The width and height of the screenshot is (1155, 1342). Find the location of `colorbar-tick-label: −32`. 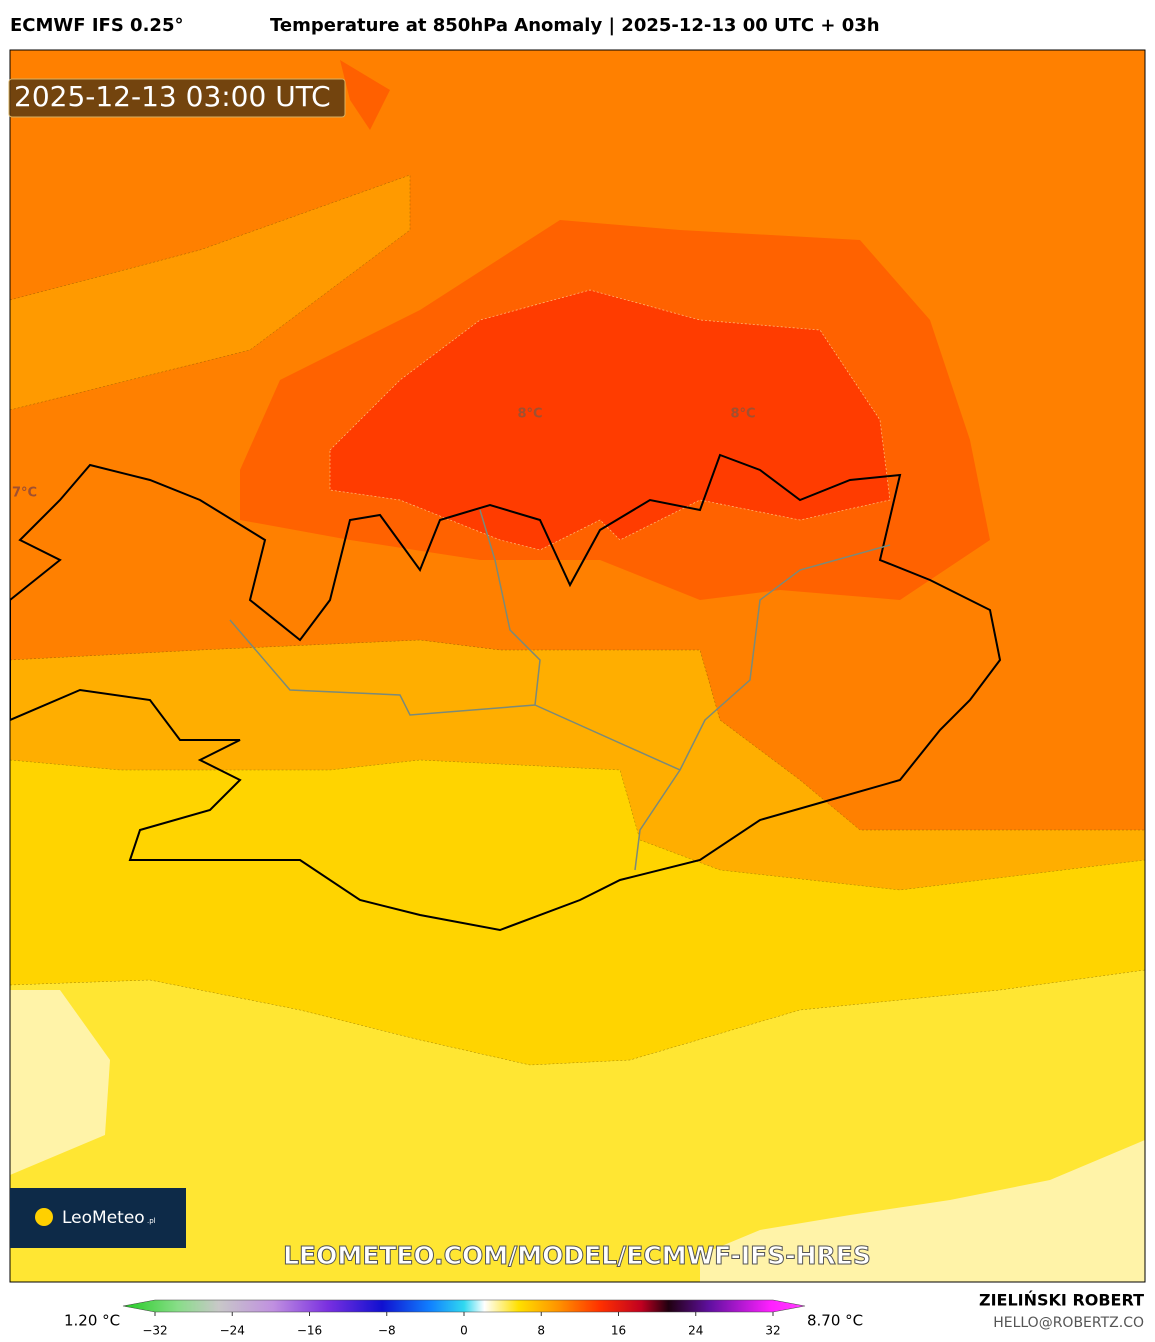

colorbar-tick-label: −32 is located at coordinates (154, 1331).